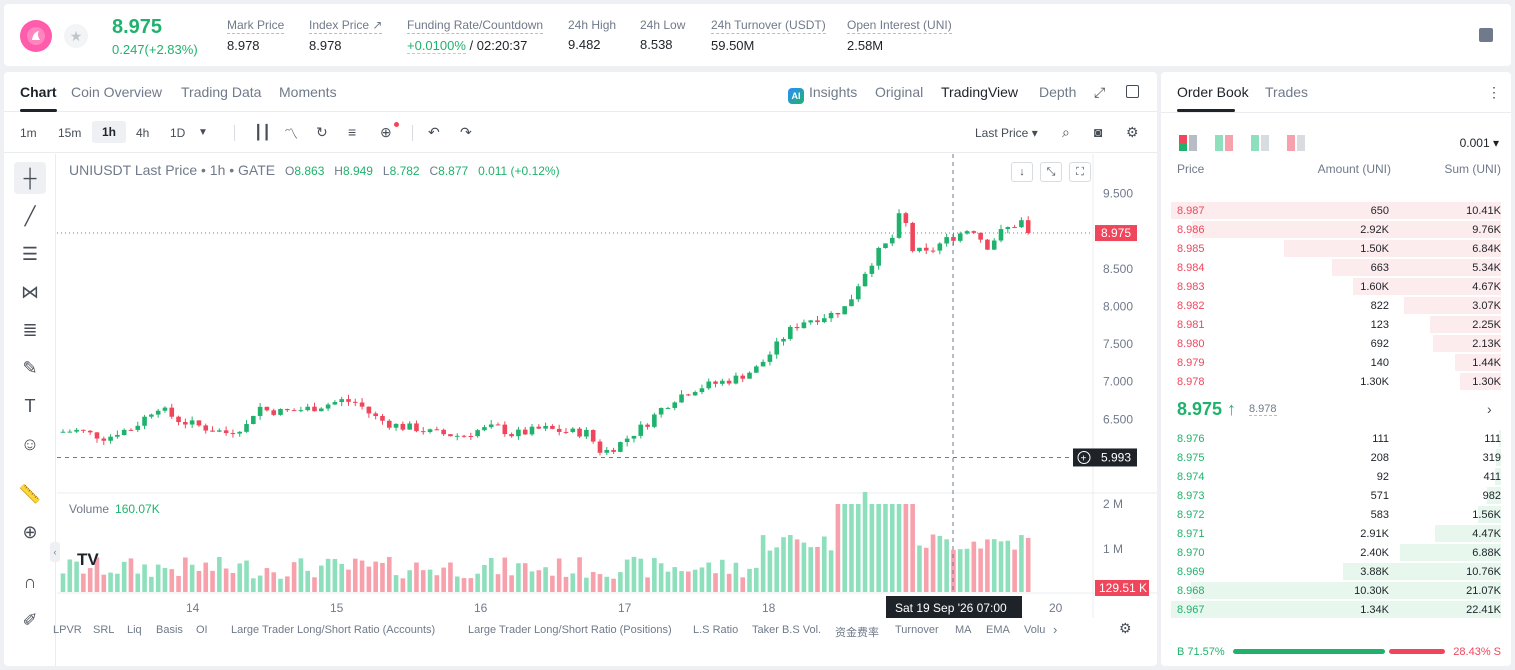  Describe the element at coordinates (1336, 533) in the screenshot. I see `bid-row: 8.971 2.91K 4.47K` at that location.